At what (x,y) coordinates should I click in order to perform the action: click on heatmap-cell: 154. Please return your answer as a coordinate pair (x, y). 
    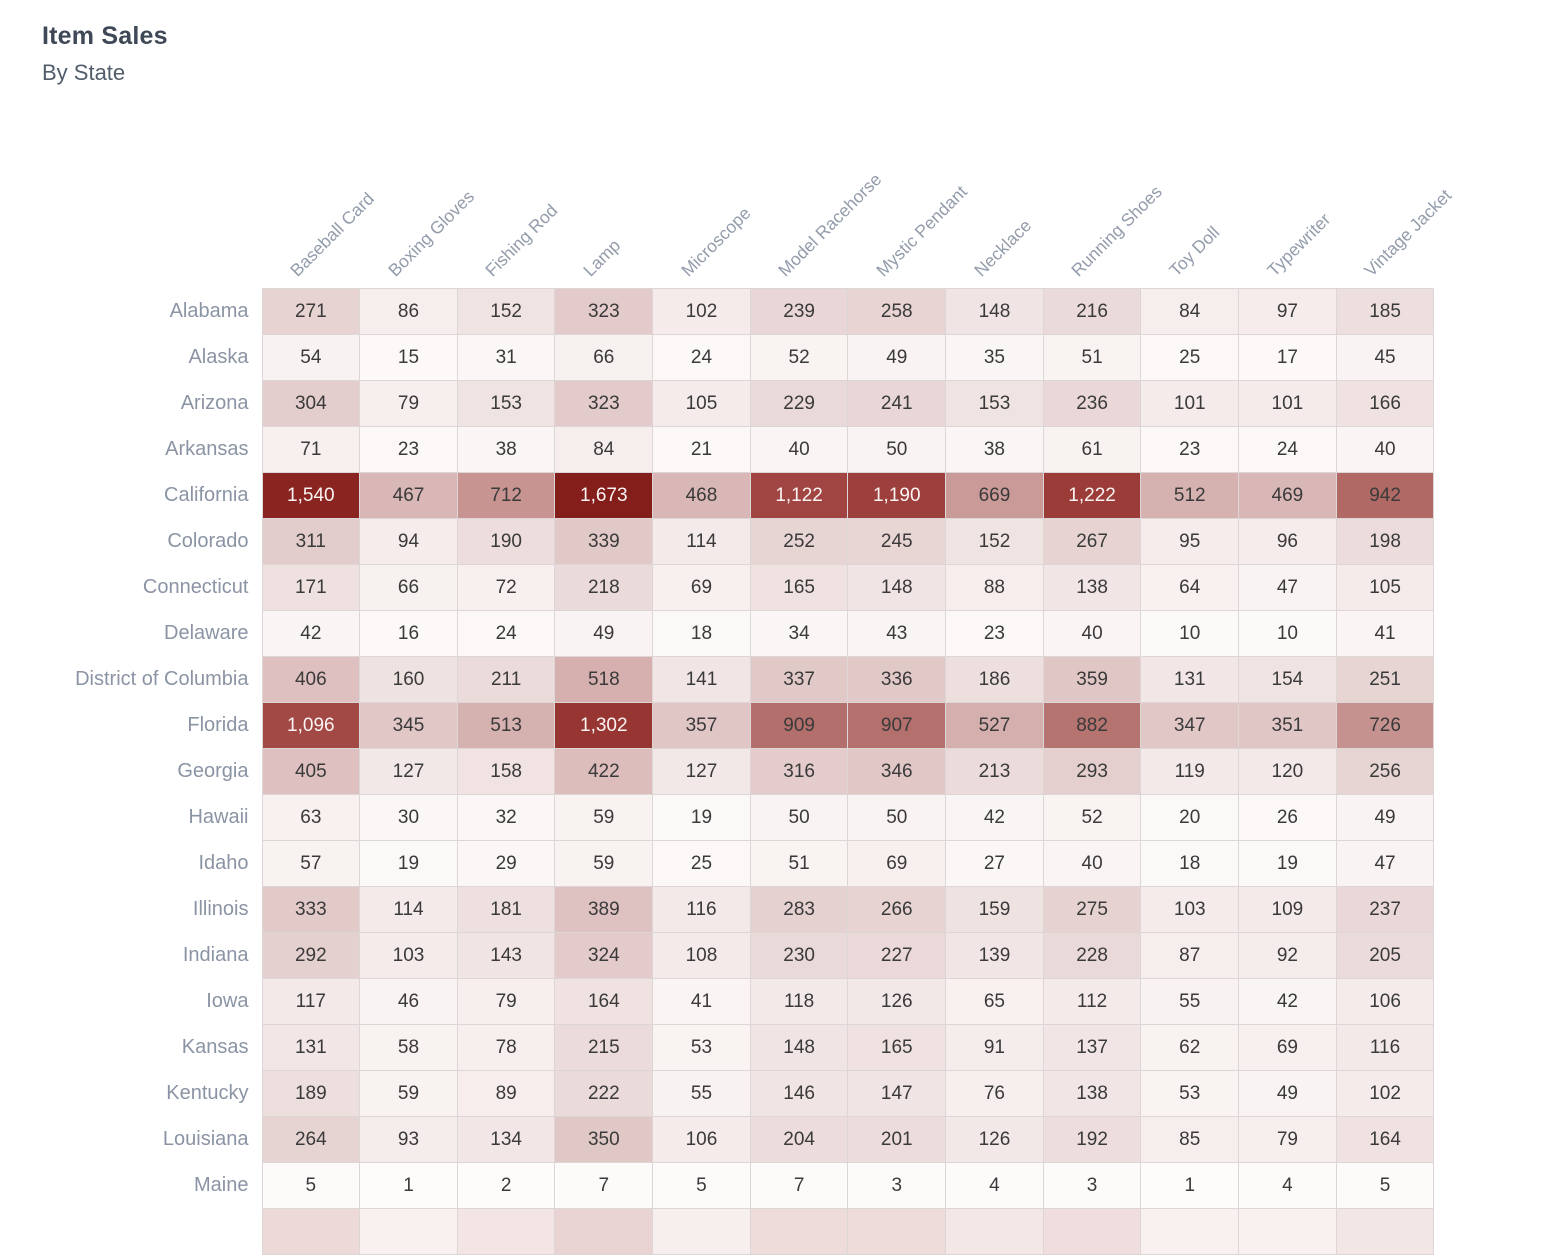
    Looking at the image, I should click on (1287, 679).